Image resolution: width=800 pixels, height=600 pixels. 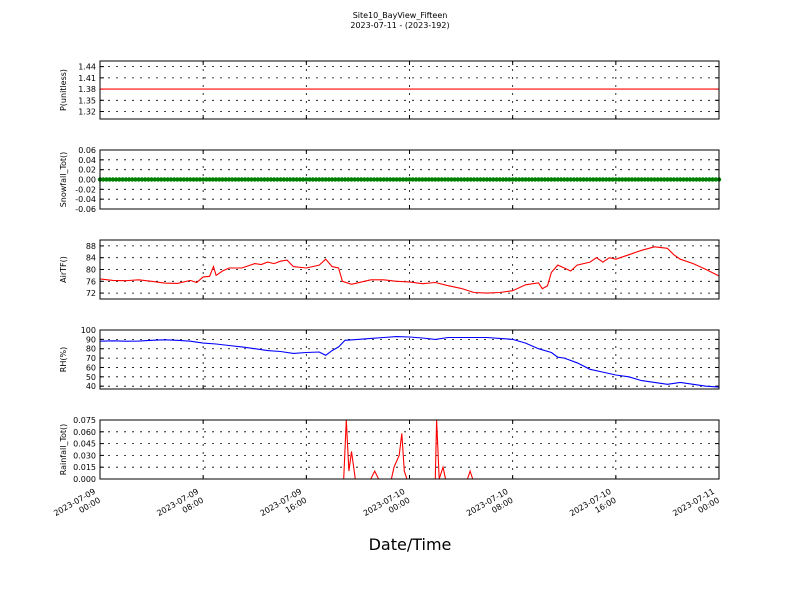 I want to click on y-tick-label: 0.030, so click(x=84, y=455).